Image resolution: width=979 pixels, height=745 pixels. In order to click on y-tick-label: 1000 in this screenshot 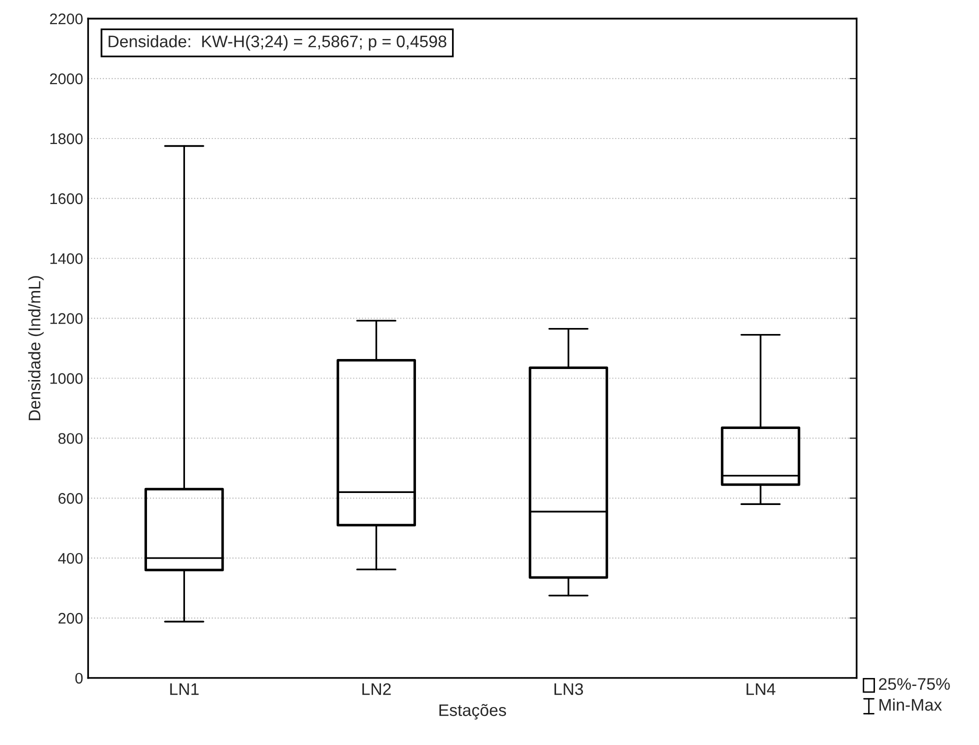, I will do `click(66, 378)`.